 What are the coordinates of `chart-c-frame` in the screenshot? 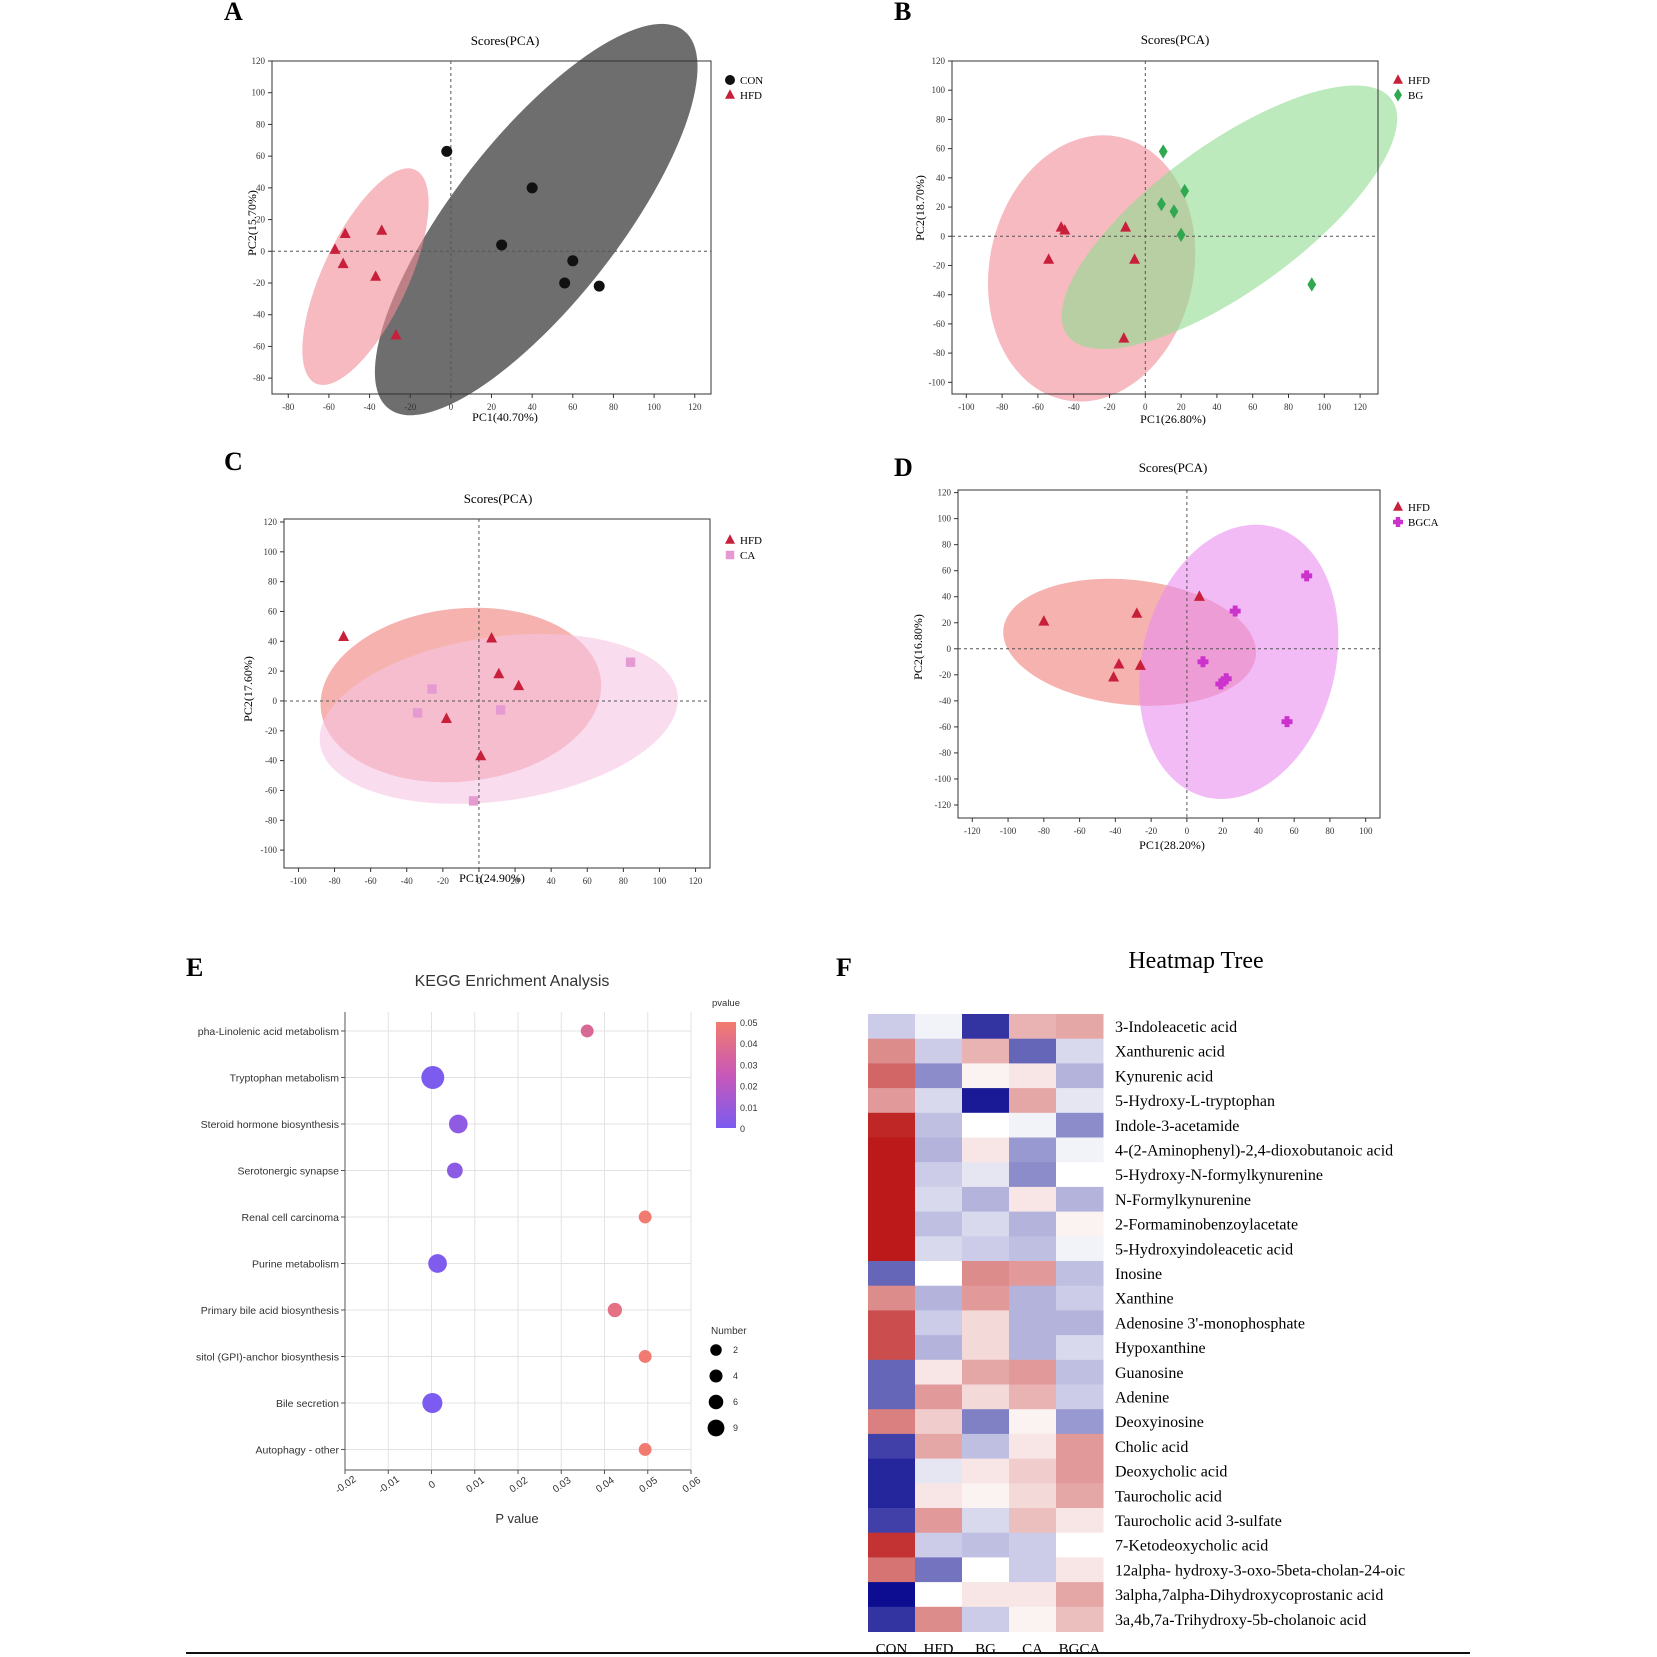 It's located at (497, 693).